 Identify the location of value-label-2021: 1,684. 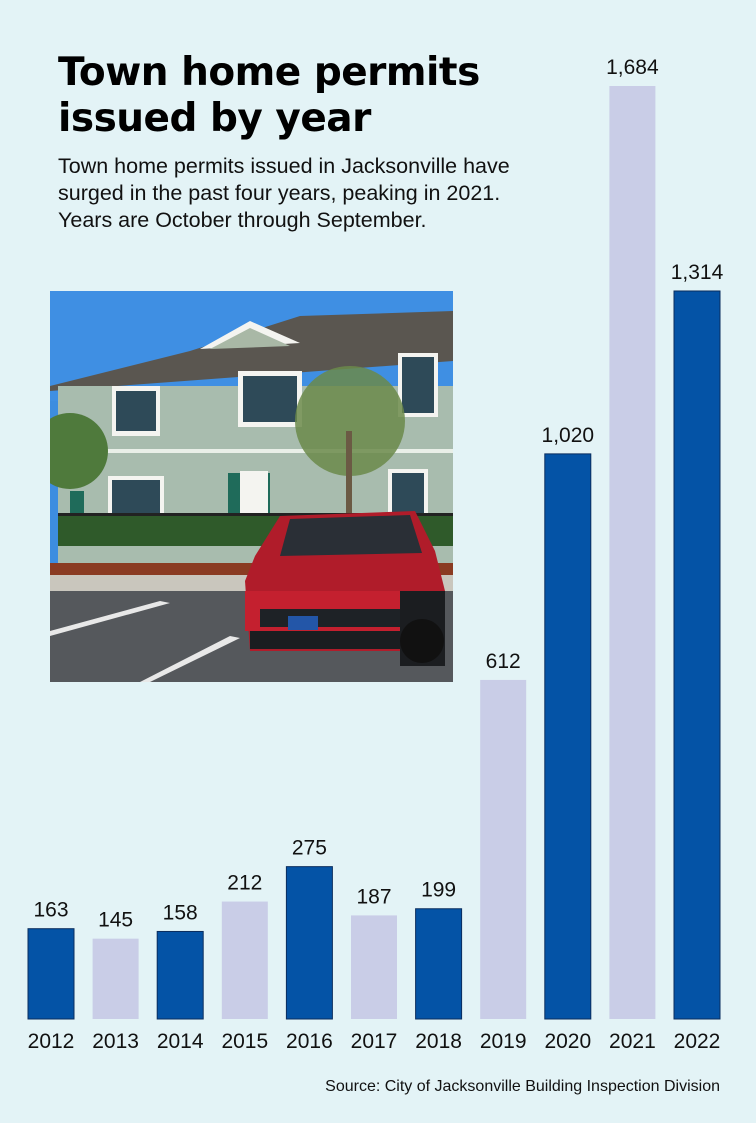
(632, 67).